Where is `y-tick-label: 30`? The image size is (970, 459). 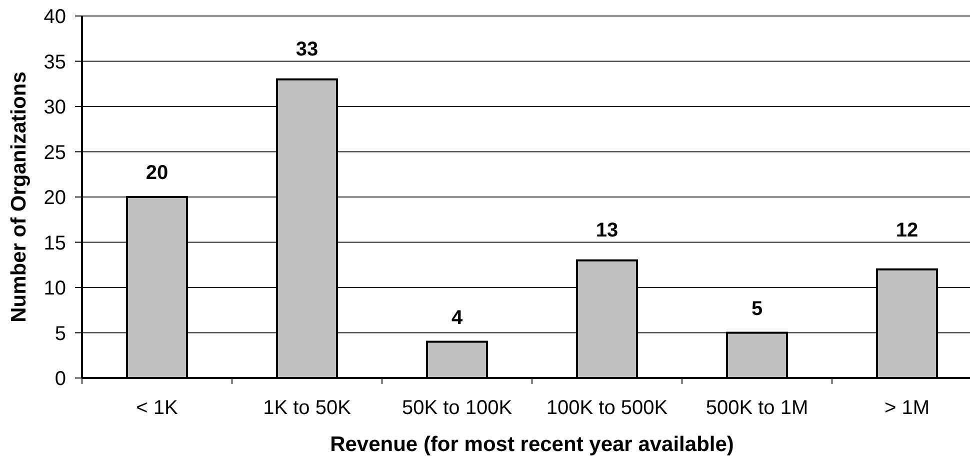
y-tick-label: 30 is located at coordinates (55, 107).